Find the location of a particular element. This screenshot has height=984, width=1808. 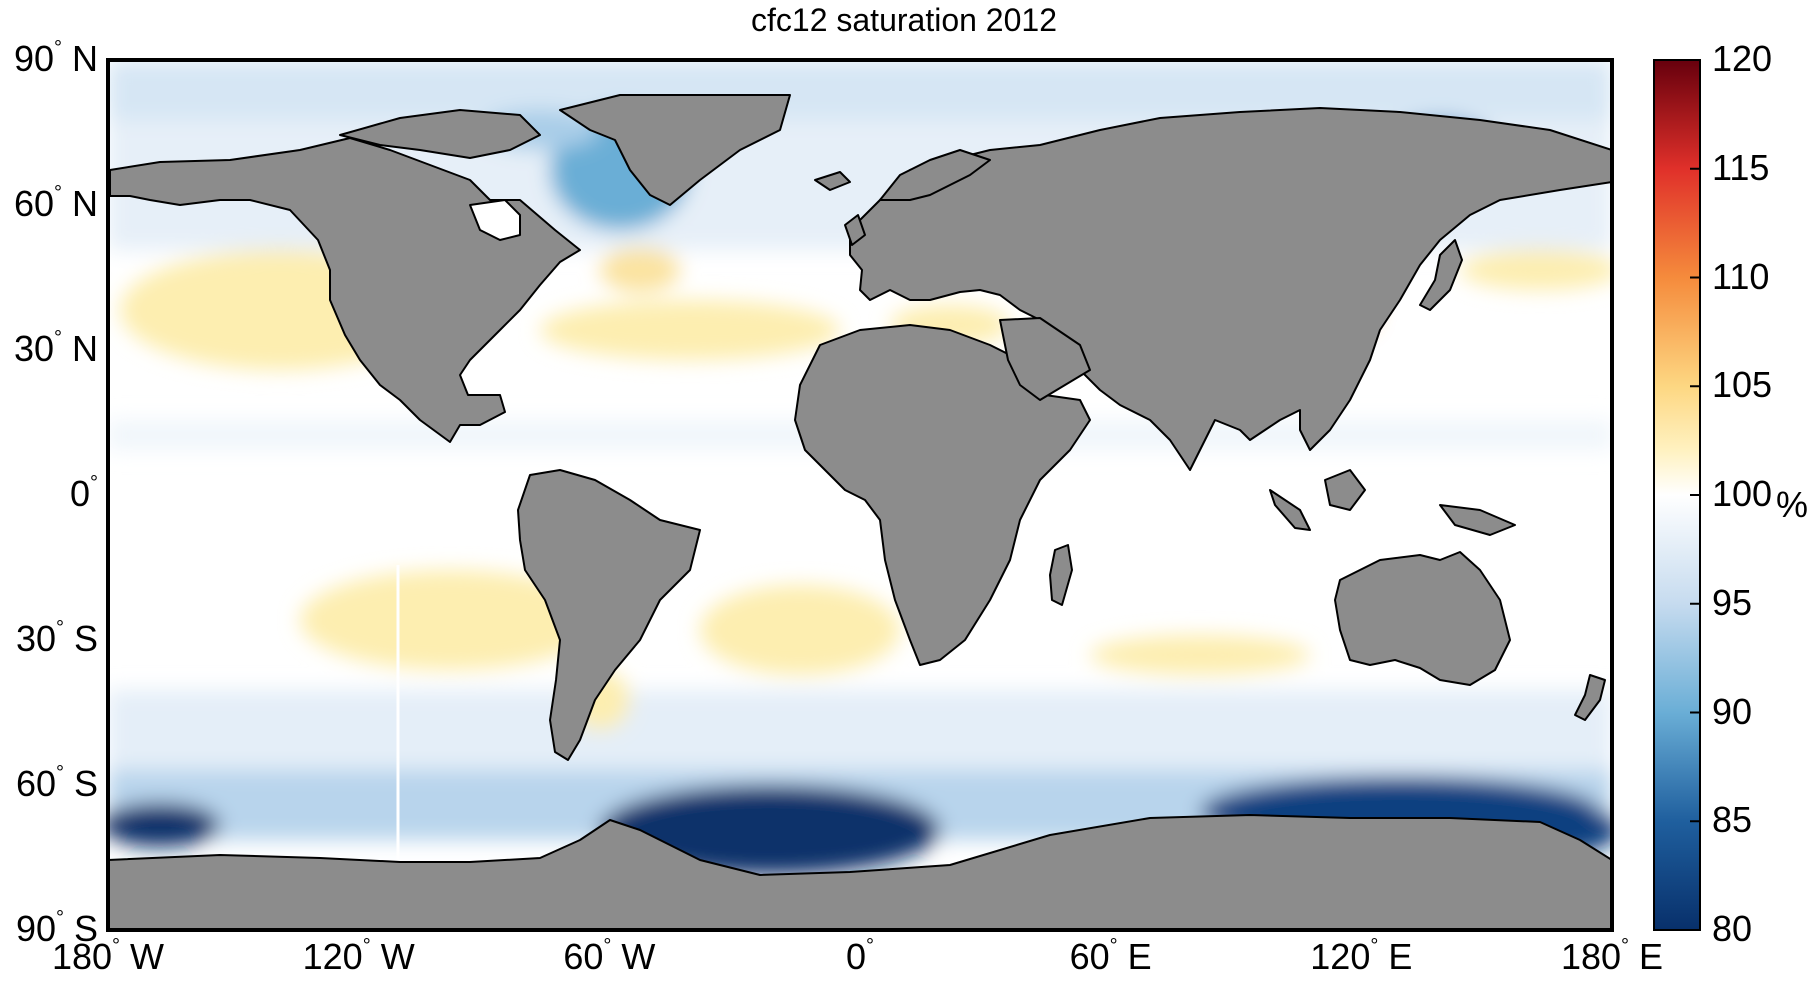

lat-label-60N: 60° N is located at coordinates (55, 203).